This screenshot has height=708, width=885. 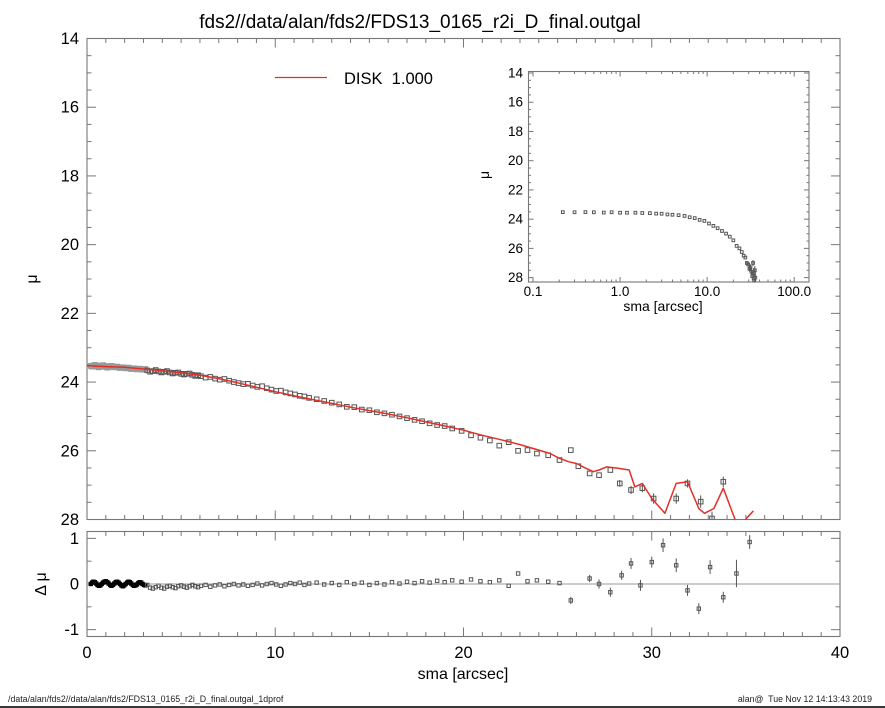 What do you see at coordinates (805, 699) in the screenshot?
I see `footer-user-timestamp: alan@ Tue Nov 12 14:13:43 2019` at bounding box center [805, 699].